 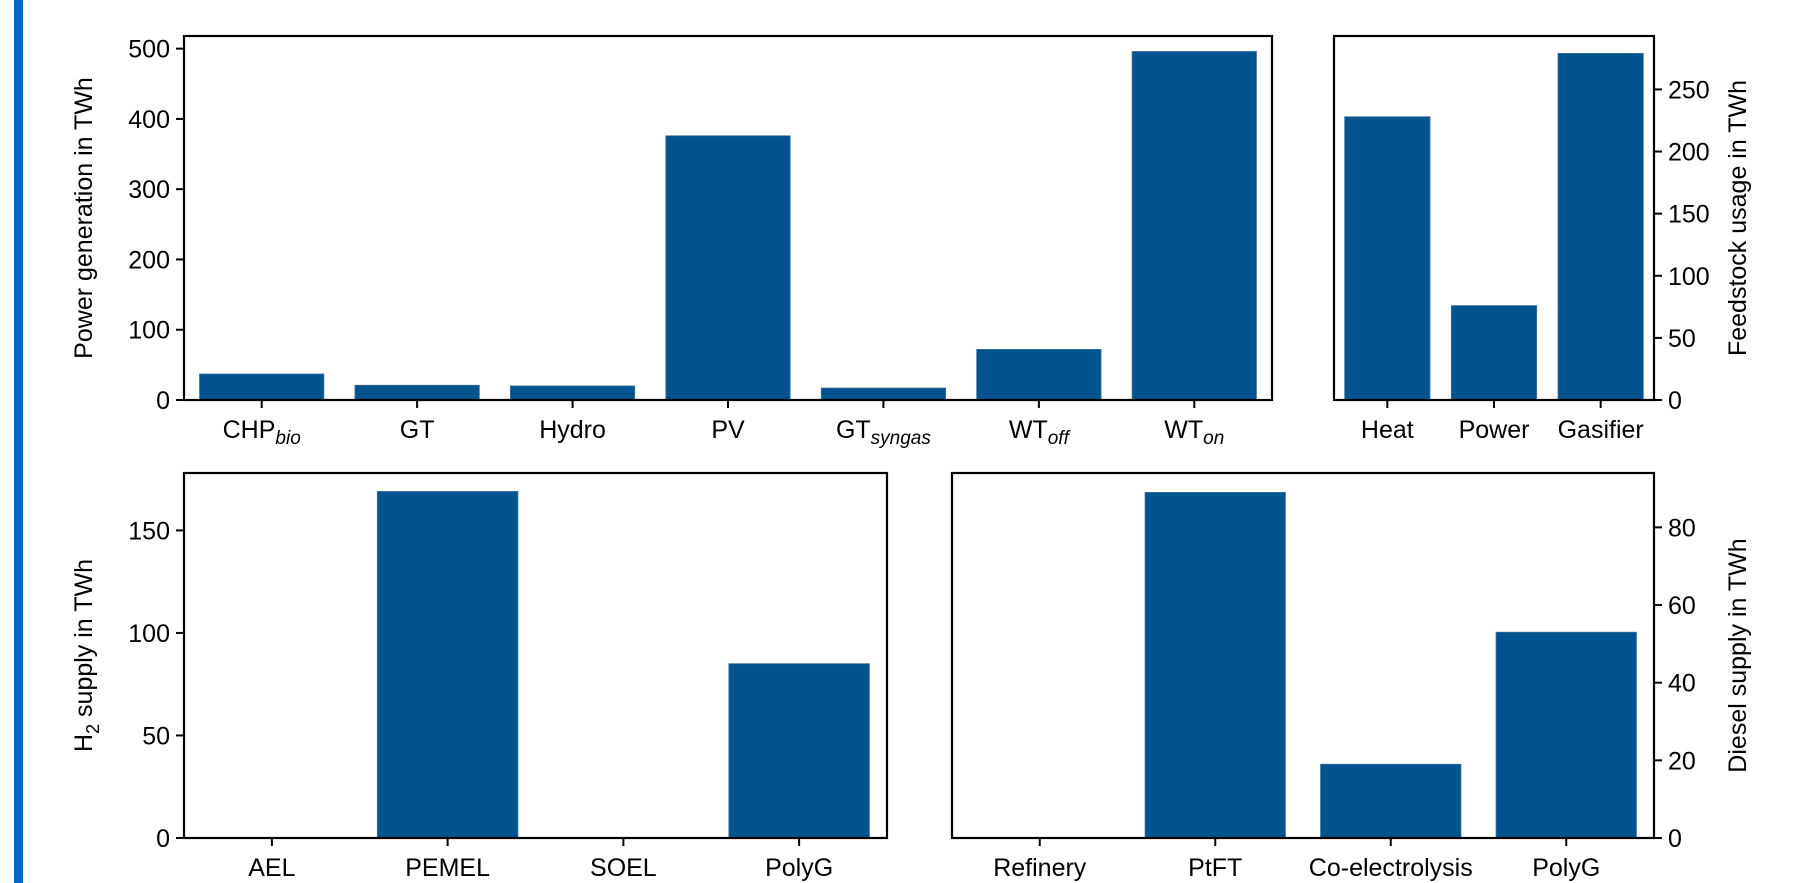 I want to click on bar-power-chp-bio, so click(x=262, y=387).